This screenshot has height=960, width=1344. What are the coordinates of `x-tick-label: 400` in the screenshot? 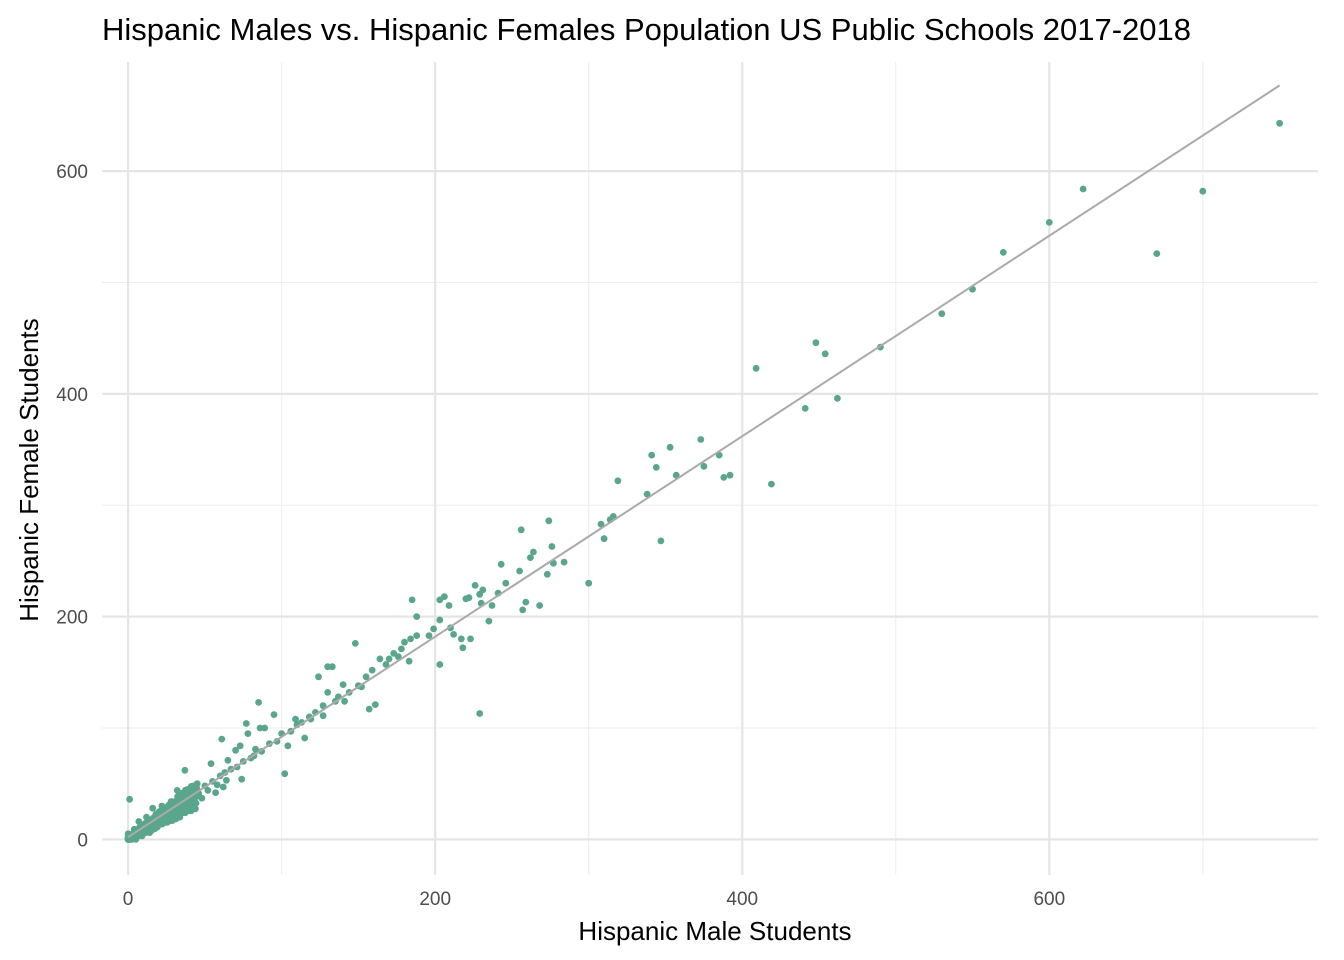 It's located at (742, 899).